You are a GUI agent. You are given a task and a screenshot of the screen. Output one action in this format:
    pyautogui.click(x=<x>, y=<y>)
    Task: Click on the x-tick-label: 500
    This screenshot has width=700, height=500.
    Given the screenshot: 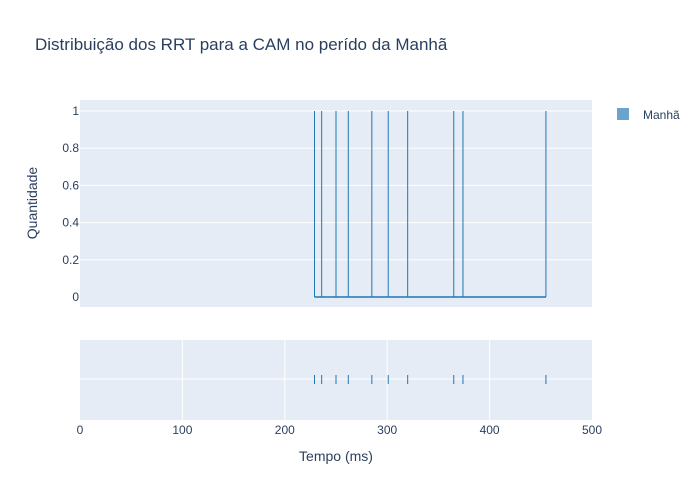 What is the action you would take?
    pyautogui.click(x=592, y=430)
    